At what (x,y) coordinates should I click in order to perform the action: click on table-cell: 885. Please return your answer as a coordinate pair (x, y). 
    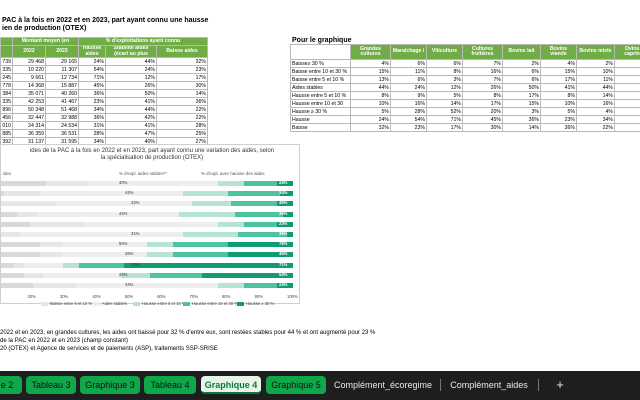
    Looking at the image, I should click on (6, 133).